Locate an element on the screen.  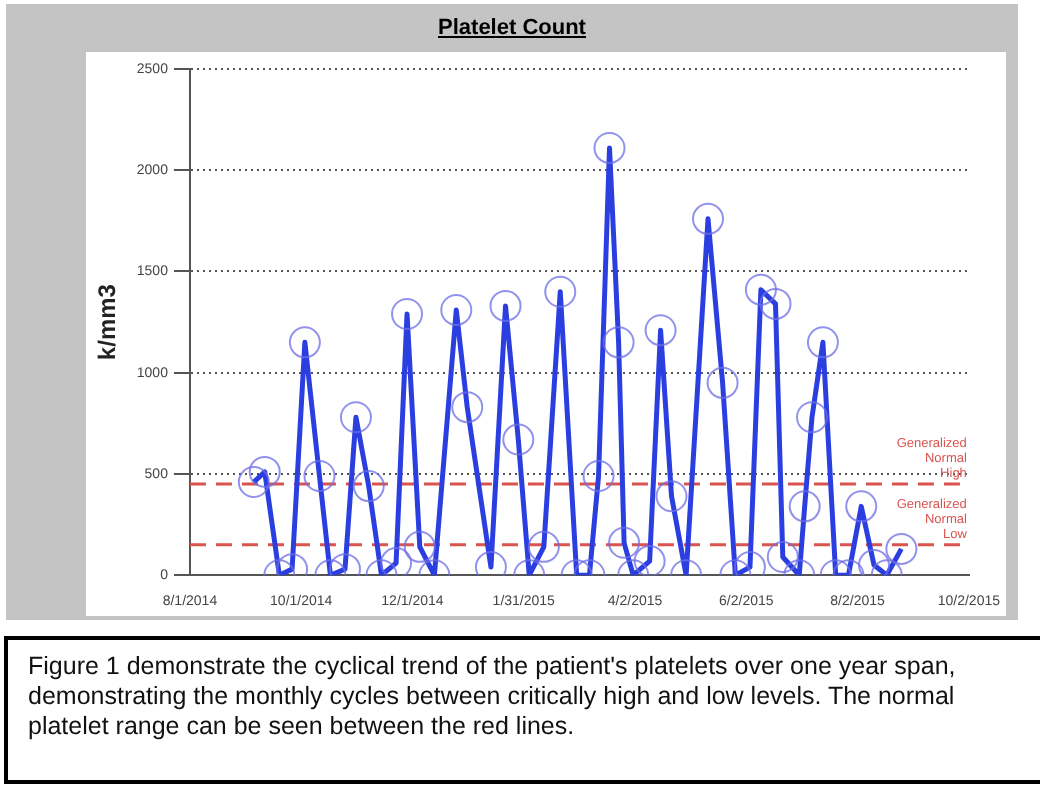
y-axis-title: k/mm3 is located at coordinates (107, 322).